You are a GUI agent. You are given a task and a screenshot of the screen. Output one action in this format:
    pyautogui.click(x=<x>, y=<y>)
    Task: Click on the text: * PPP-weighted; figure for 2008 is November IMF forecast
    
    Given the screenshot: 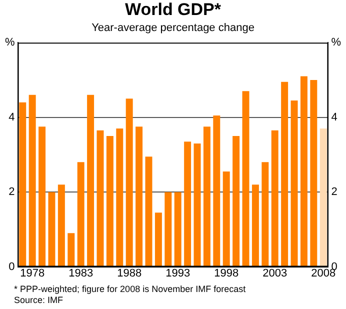 What is the action you would take?
    pyautogui.click(x=130, y=289)
    